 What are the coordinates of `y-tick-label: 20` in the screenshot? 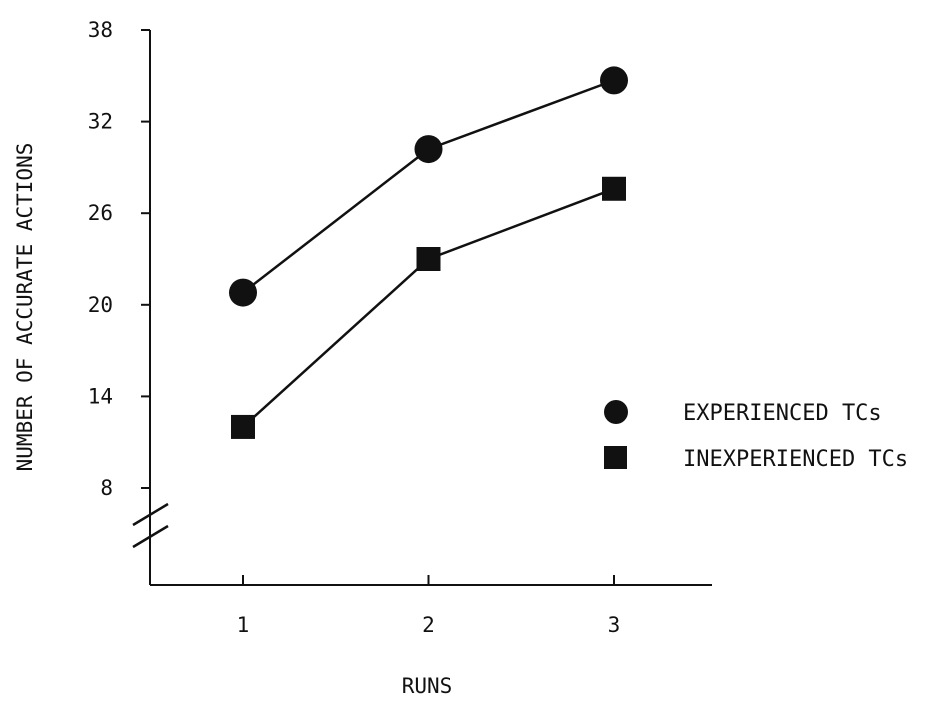 It's located at (100, 305).